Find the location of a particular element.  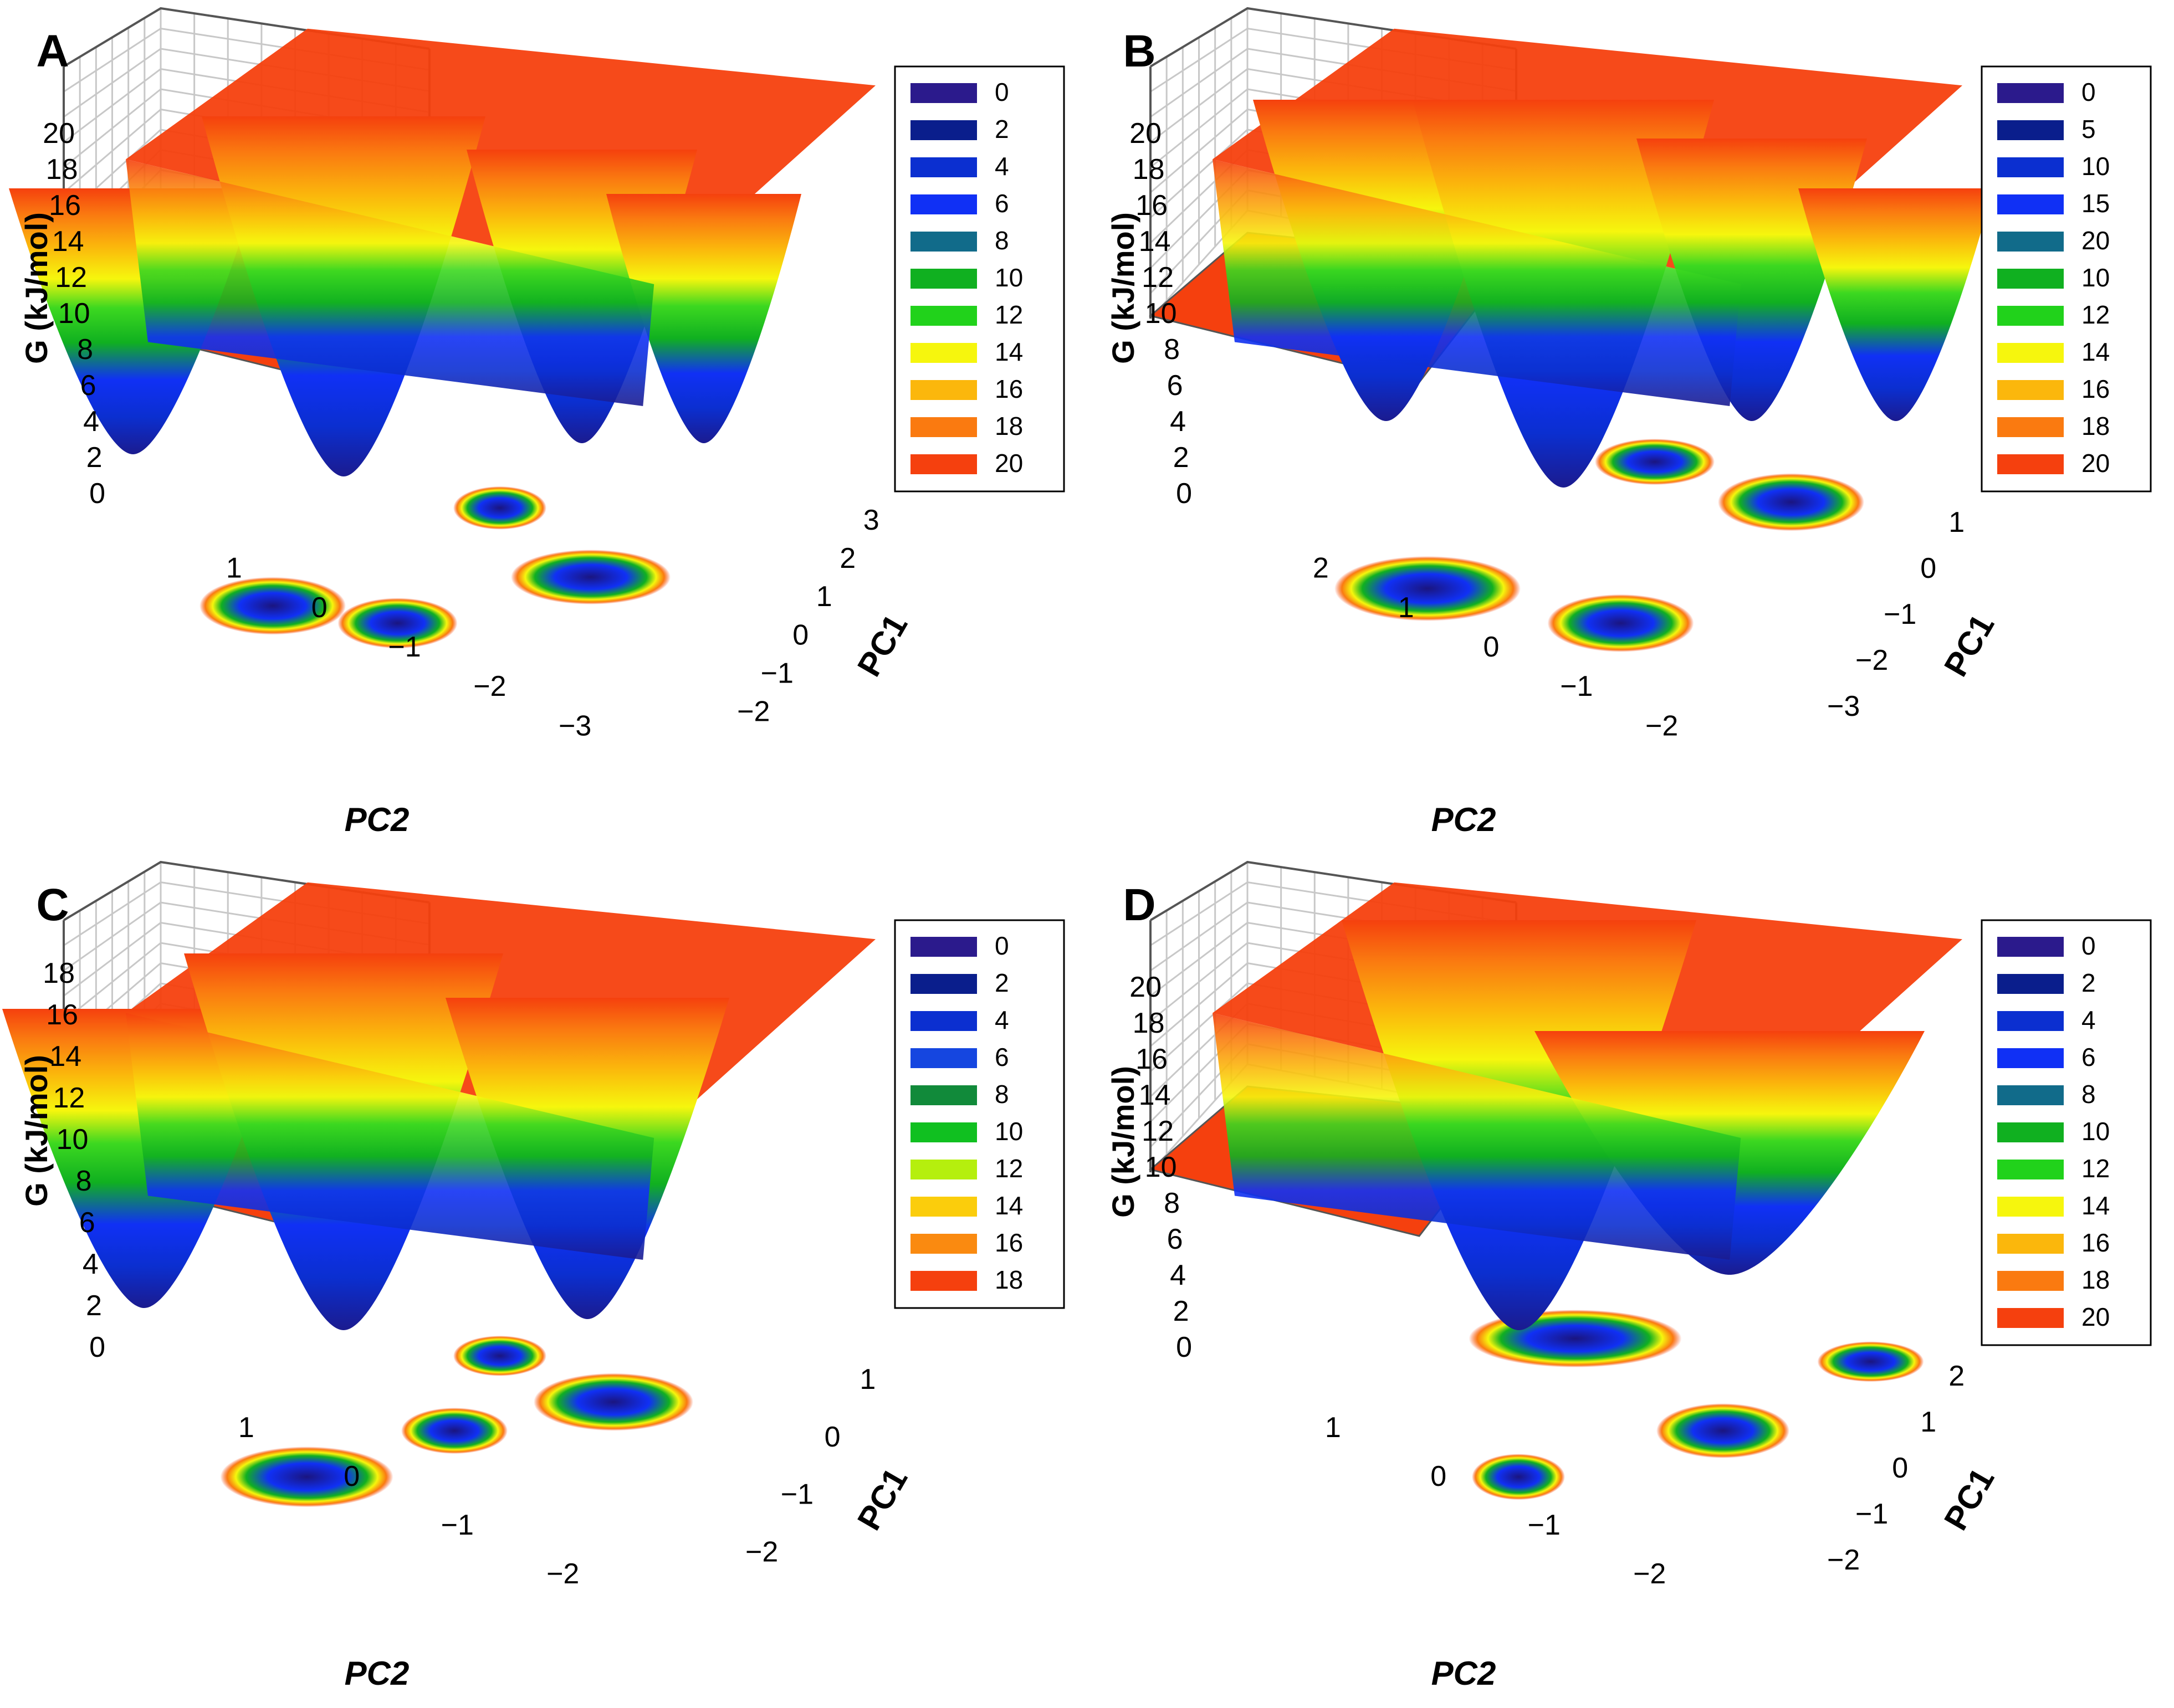

z-tick: 18 is located at coordinates (1149, 1023).